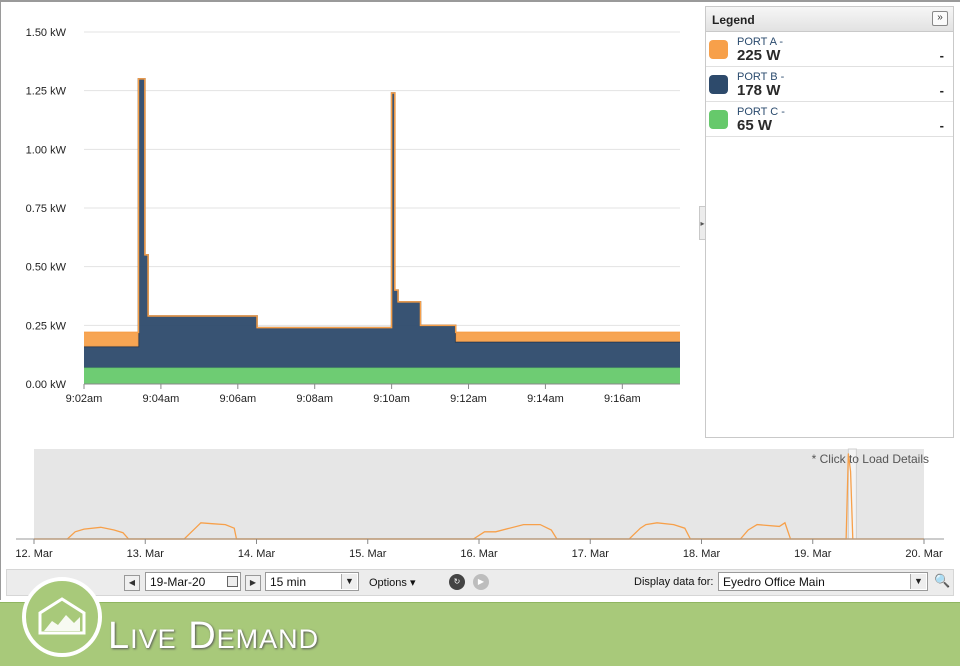  What do you see at coordinates (591, 554) in the screenshot?
I see `navigator-tick-label: 17. Mar` at bounding box center [591, 554].